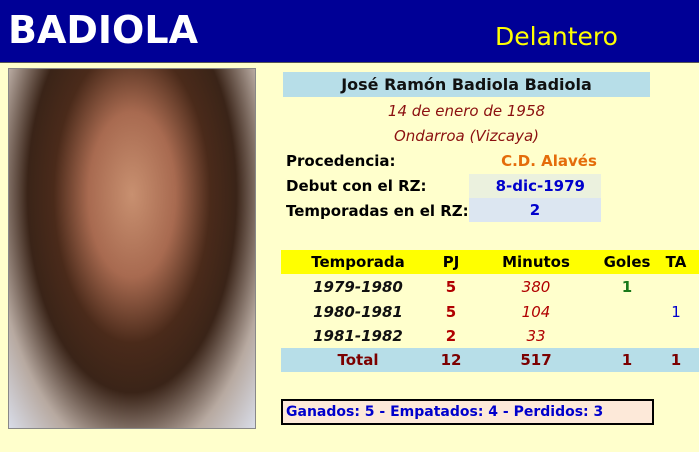  I want to click on birth-date: 14 de enero de 1958, so click(466, 111).